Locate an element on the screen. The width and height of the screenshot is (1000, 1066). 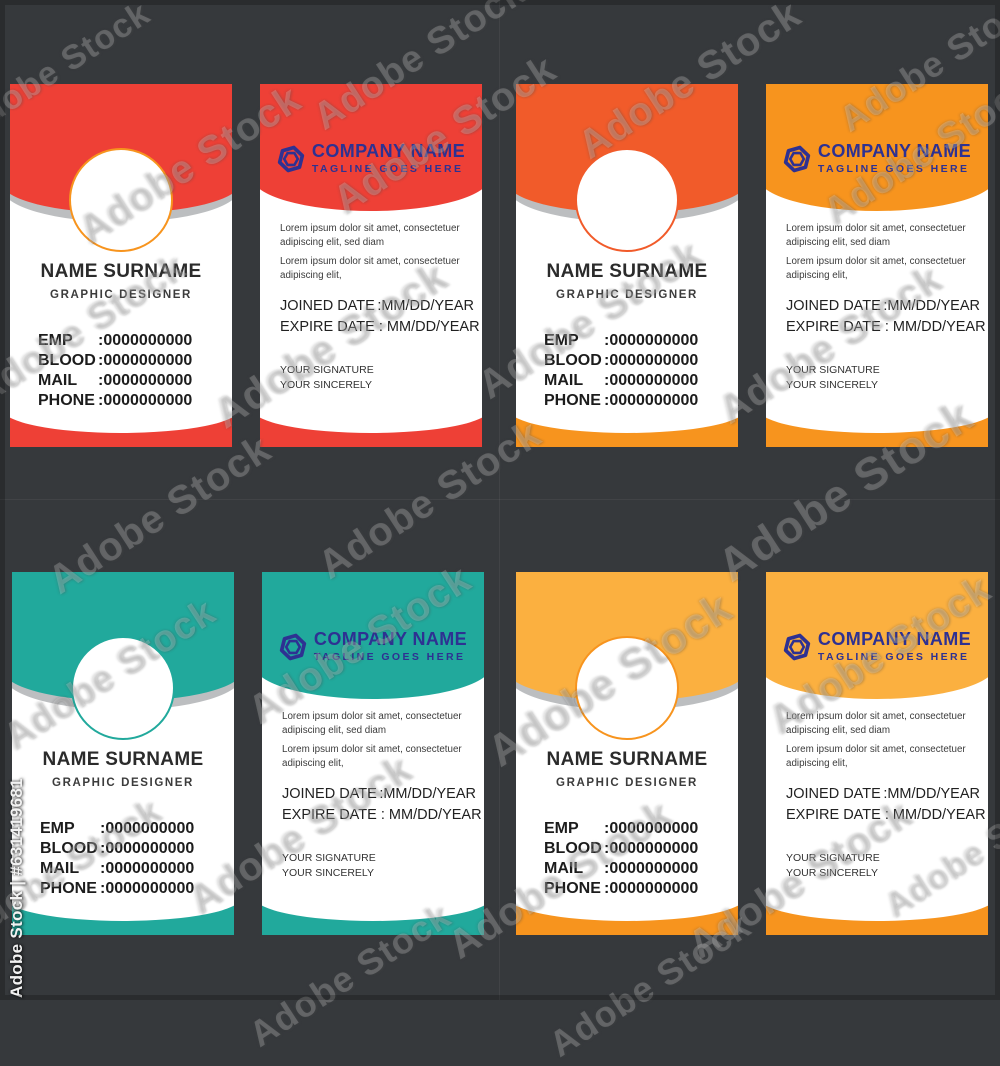
joined-date-label: JOINED DATE is located at coordinates (833, 306).